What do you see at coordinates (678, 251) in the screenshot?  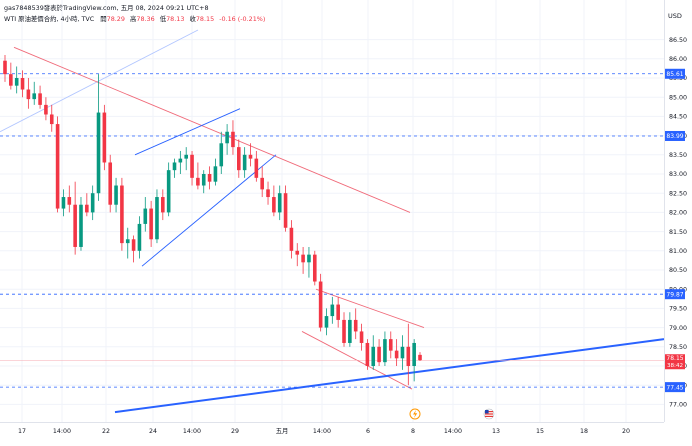 I see `price-tick-label: 81.00` at bounding box center [678, 251].